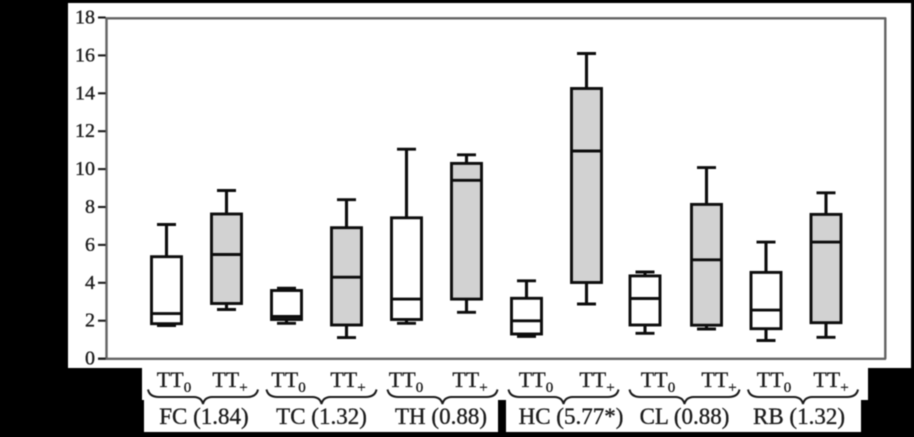  Describe the element at coordinates (85, 131) in the screenshot. I see `svg-text: 12` at that location.